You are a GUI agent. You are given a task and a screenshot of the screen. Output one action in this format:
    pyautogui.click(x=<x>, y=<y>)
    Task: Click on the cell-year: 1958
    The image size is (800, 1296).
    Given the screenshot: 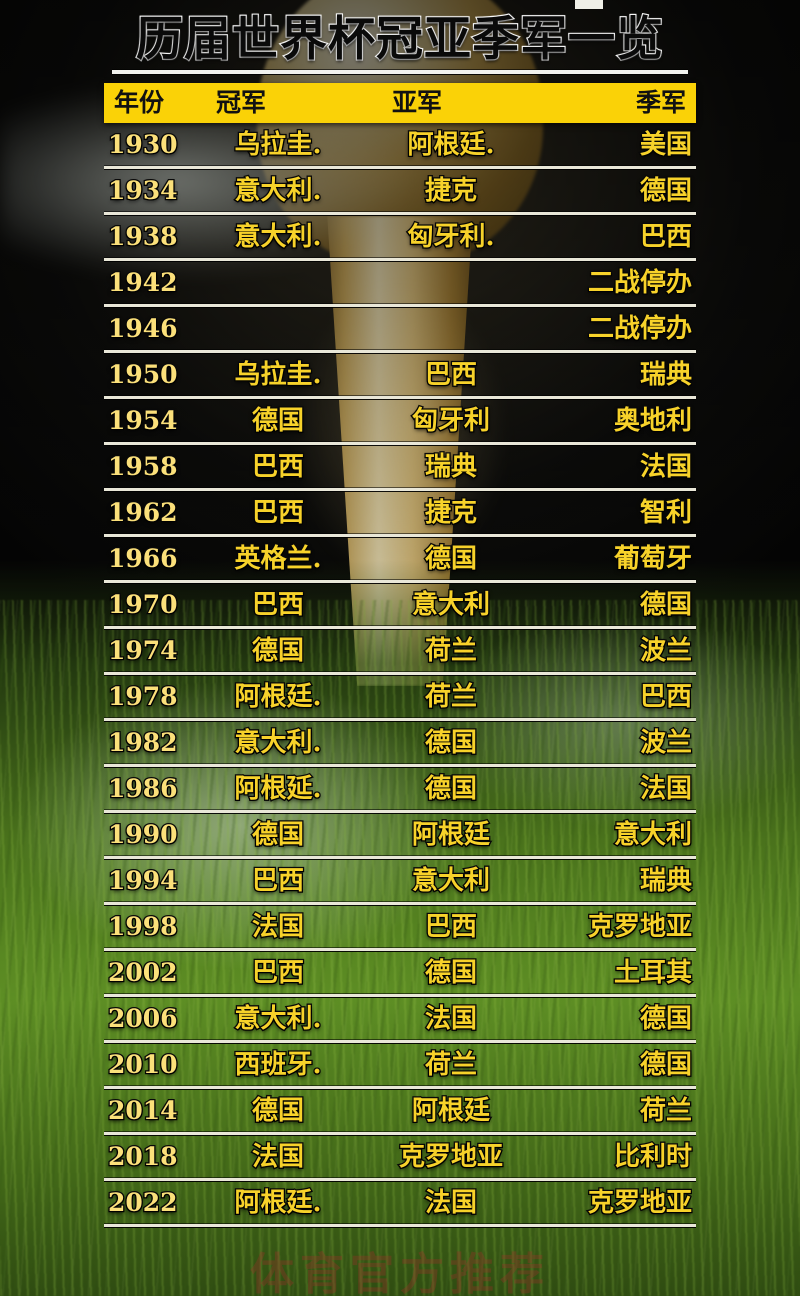 What is the action you would take?
    pyautogui.click(x=143, y=467)
    